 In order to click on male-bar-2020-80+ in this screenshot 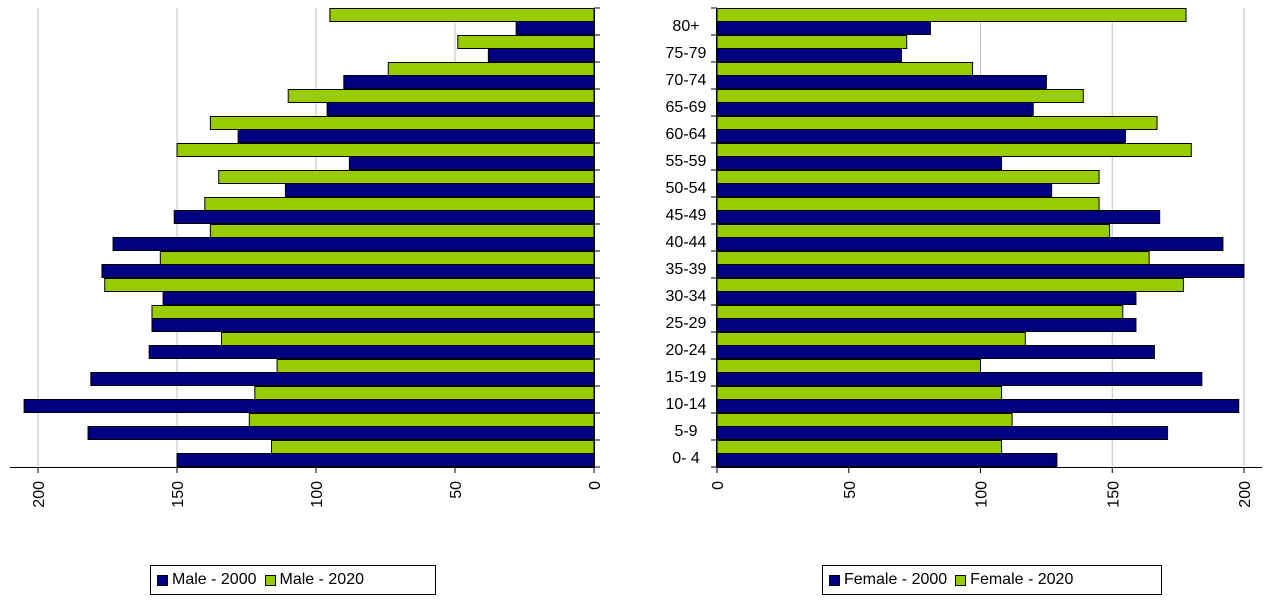, I will do `click(462, 15)`.